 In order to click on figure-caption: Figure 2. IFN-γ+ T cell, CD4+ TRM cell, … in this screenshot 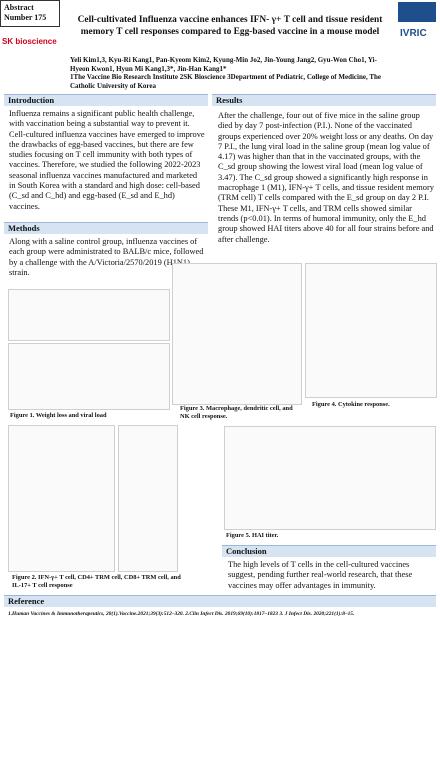, I will do `click(96, 581)`.